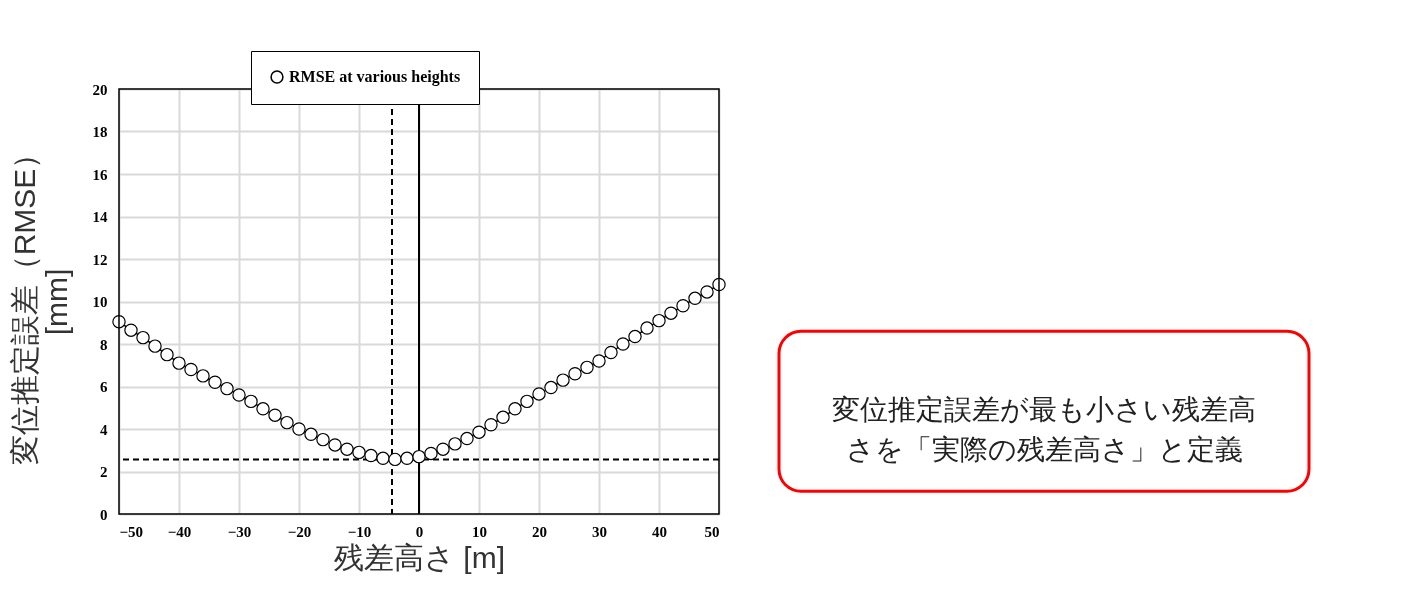  What do you see at coordinates (179, 531) in the screenshot?
I see `x-tick-label: −40` at bounding box center [179, 531].